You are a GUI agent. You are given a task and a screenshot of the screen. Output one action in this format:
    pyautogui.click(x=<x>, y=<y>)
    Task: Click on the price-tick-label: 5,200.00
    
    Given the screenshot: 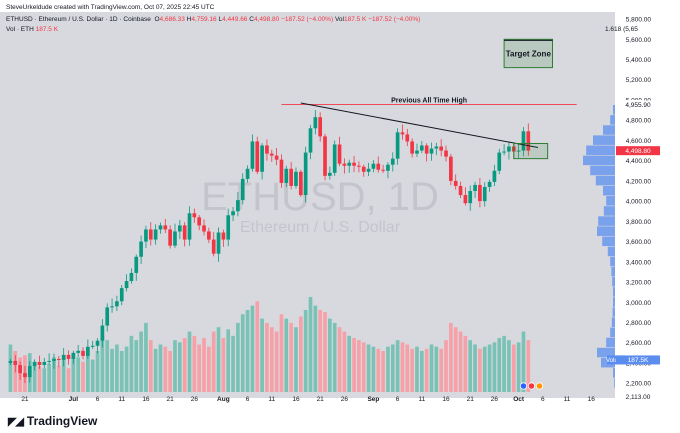 What is the action you would take?
    pyautogui.click(x=639, y=80)
    